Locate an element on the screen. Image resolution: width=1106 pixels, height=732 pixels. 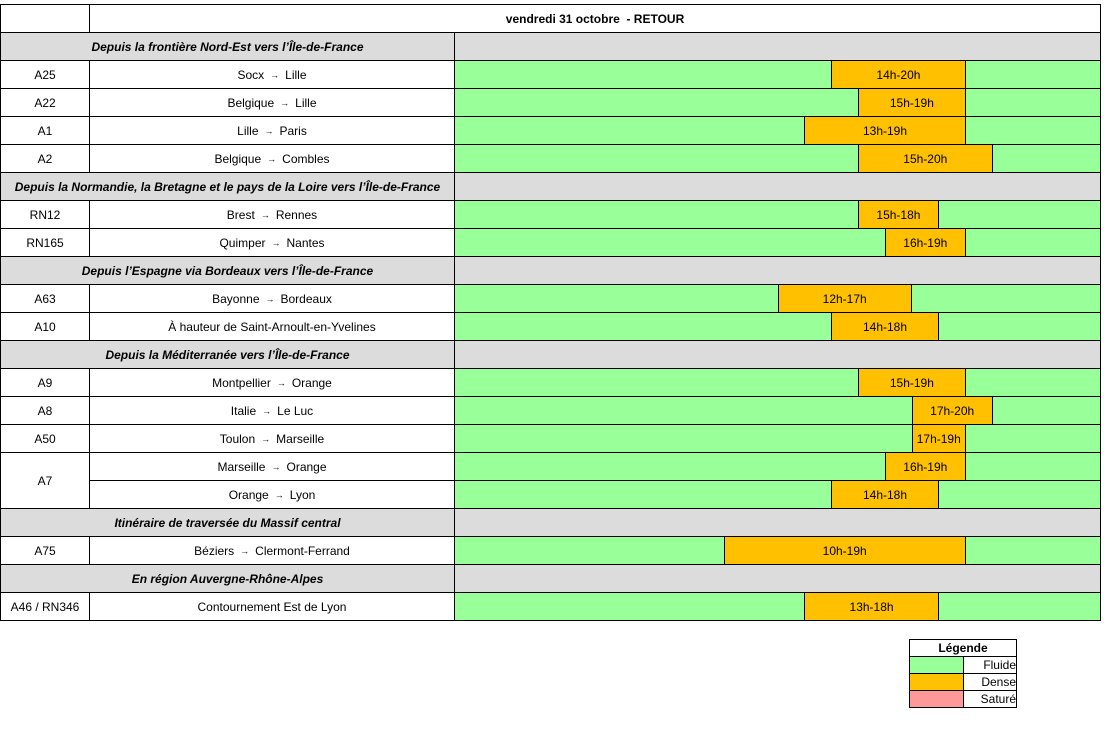
legend-row: Dense is located at coordinates (963, 682).